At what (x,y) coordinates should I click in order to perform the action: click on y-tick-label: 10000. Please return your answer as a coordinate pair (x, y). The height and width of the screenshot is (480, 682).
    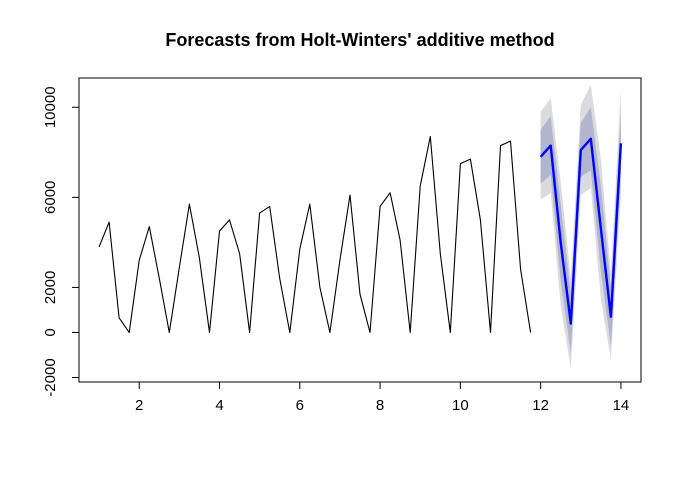
    Looking at the image, I should click on (50, 107).